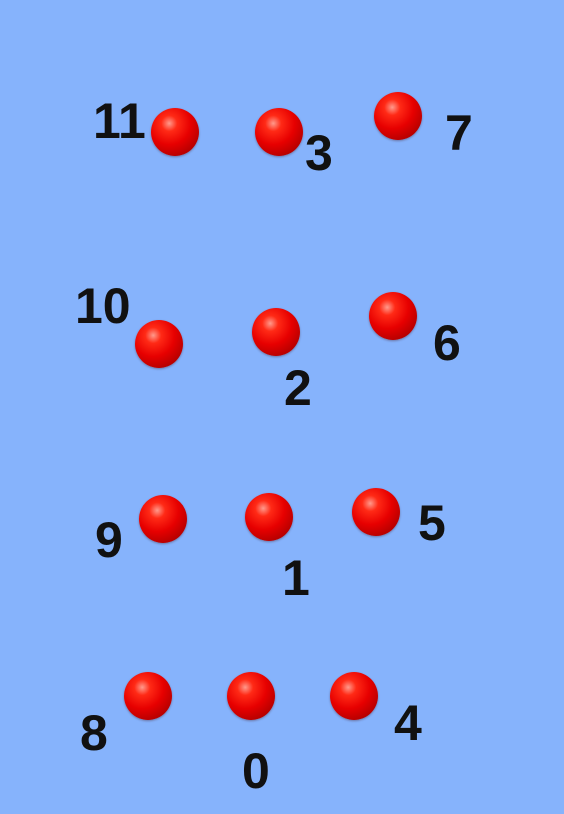  I want to click on label-11: 11, so click(119, 121).